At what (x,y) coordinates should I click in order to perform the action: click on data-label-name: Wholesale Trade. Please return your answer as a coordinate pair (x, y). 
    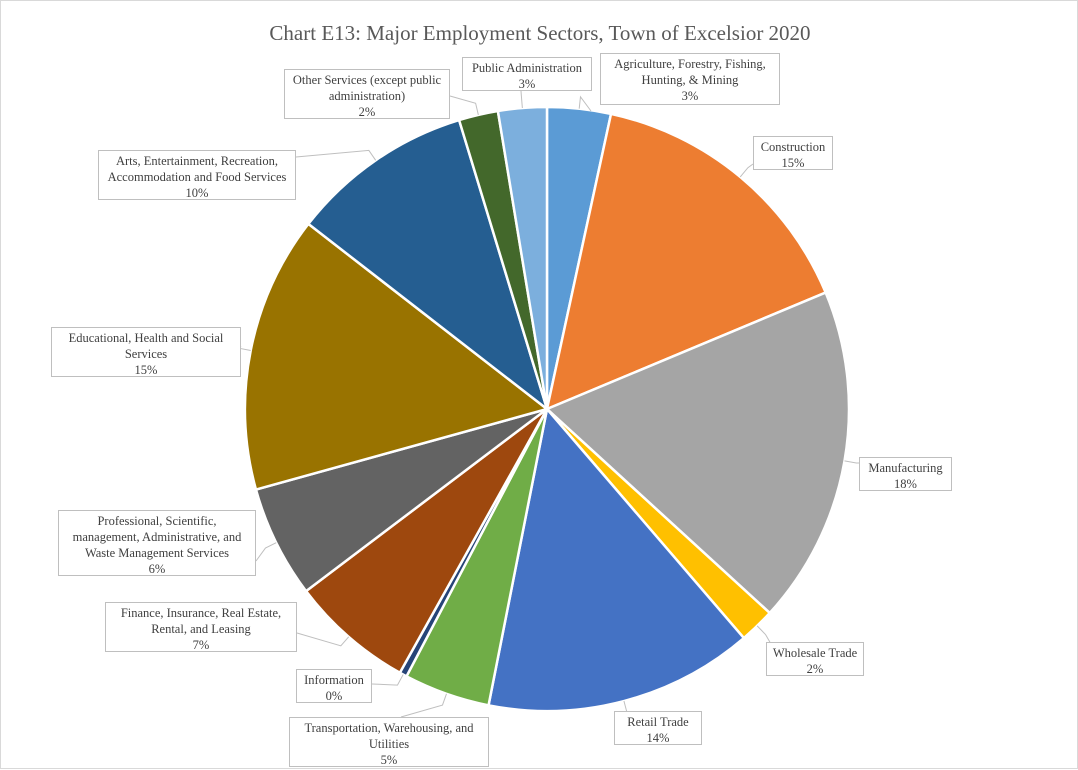
    Looking at the image, I should click on (815, 653).